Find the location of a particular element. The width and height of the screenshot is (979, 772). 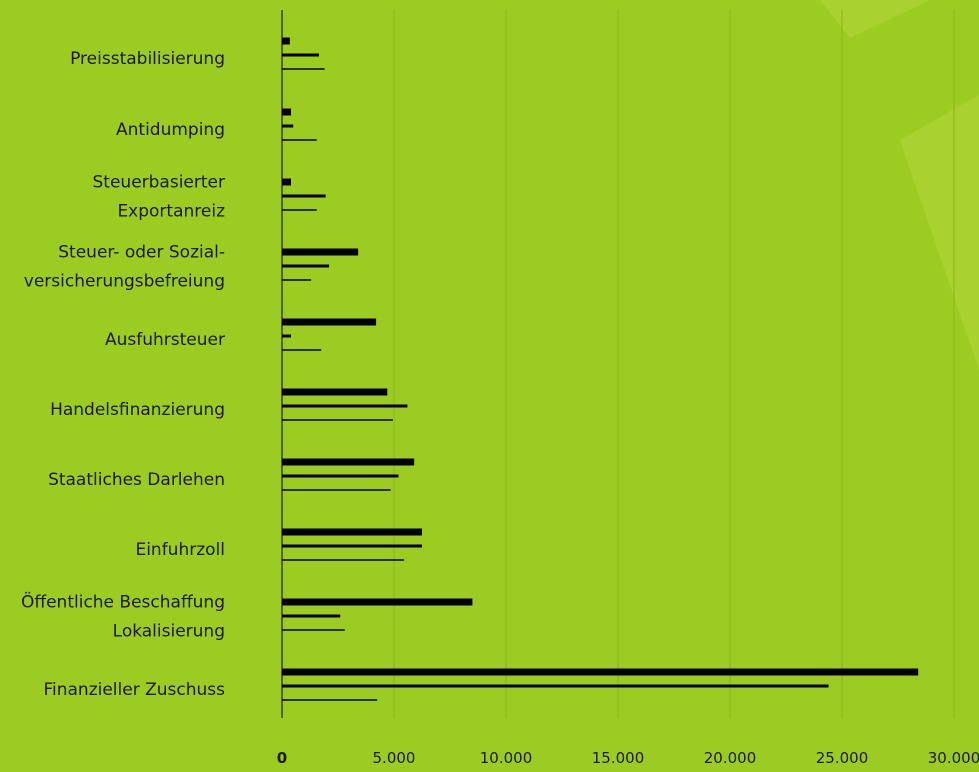

category-label: Preisstabilisierung is located at coordinates (147, 59).